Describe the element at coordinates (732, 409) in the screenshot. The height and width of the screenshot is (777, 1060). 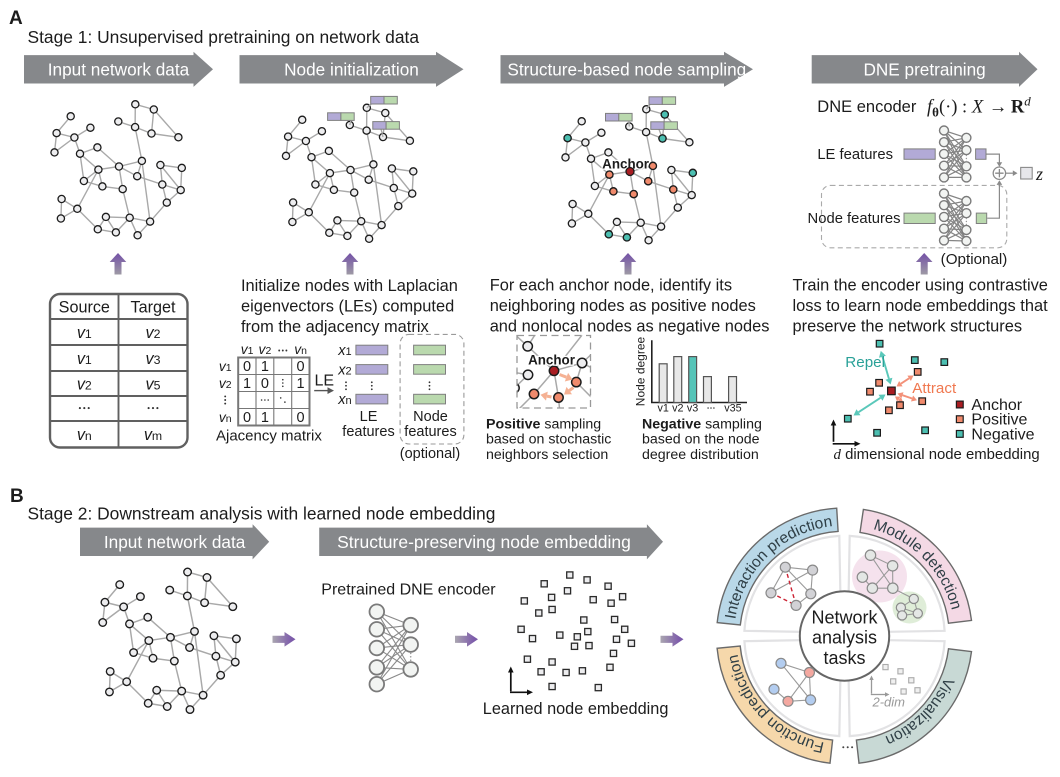
I see `svg-text: v35` at that location.